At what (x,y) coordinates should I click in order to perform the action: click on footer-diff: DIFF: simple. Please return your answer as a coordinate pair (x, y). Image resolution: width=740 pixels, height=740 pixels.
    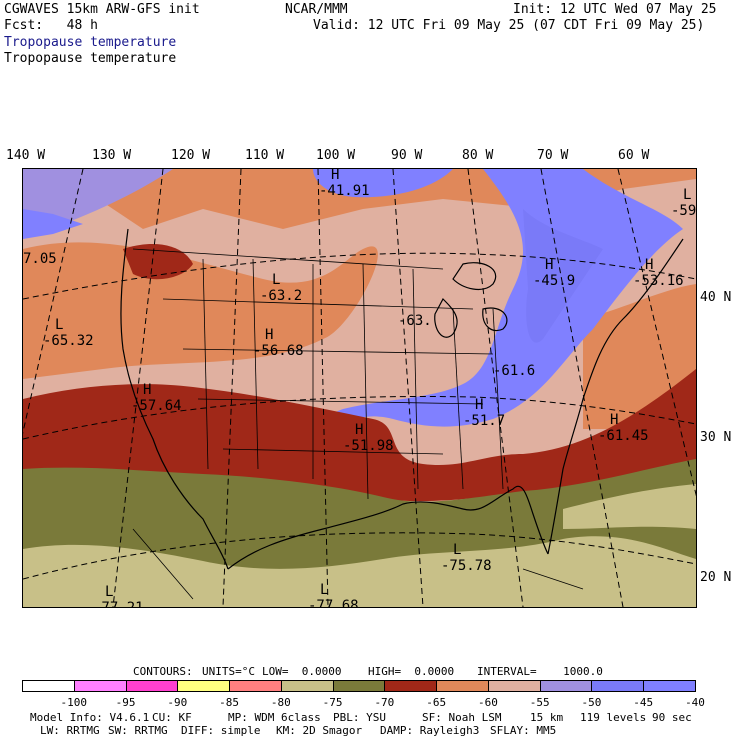
    Looking at the image, I should click on (221, 730).